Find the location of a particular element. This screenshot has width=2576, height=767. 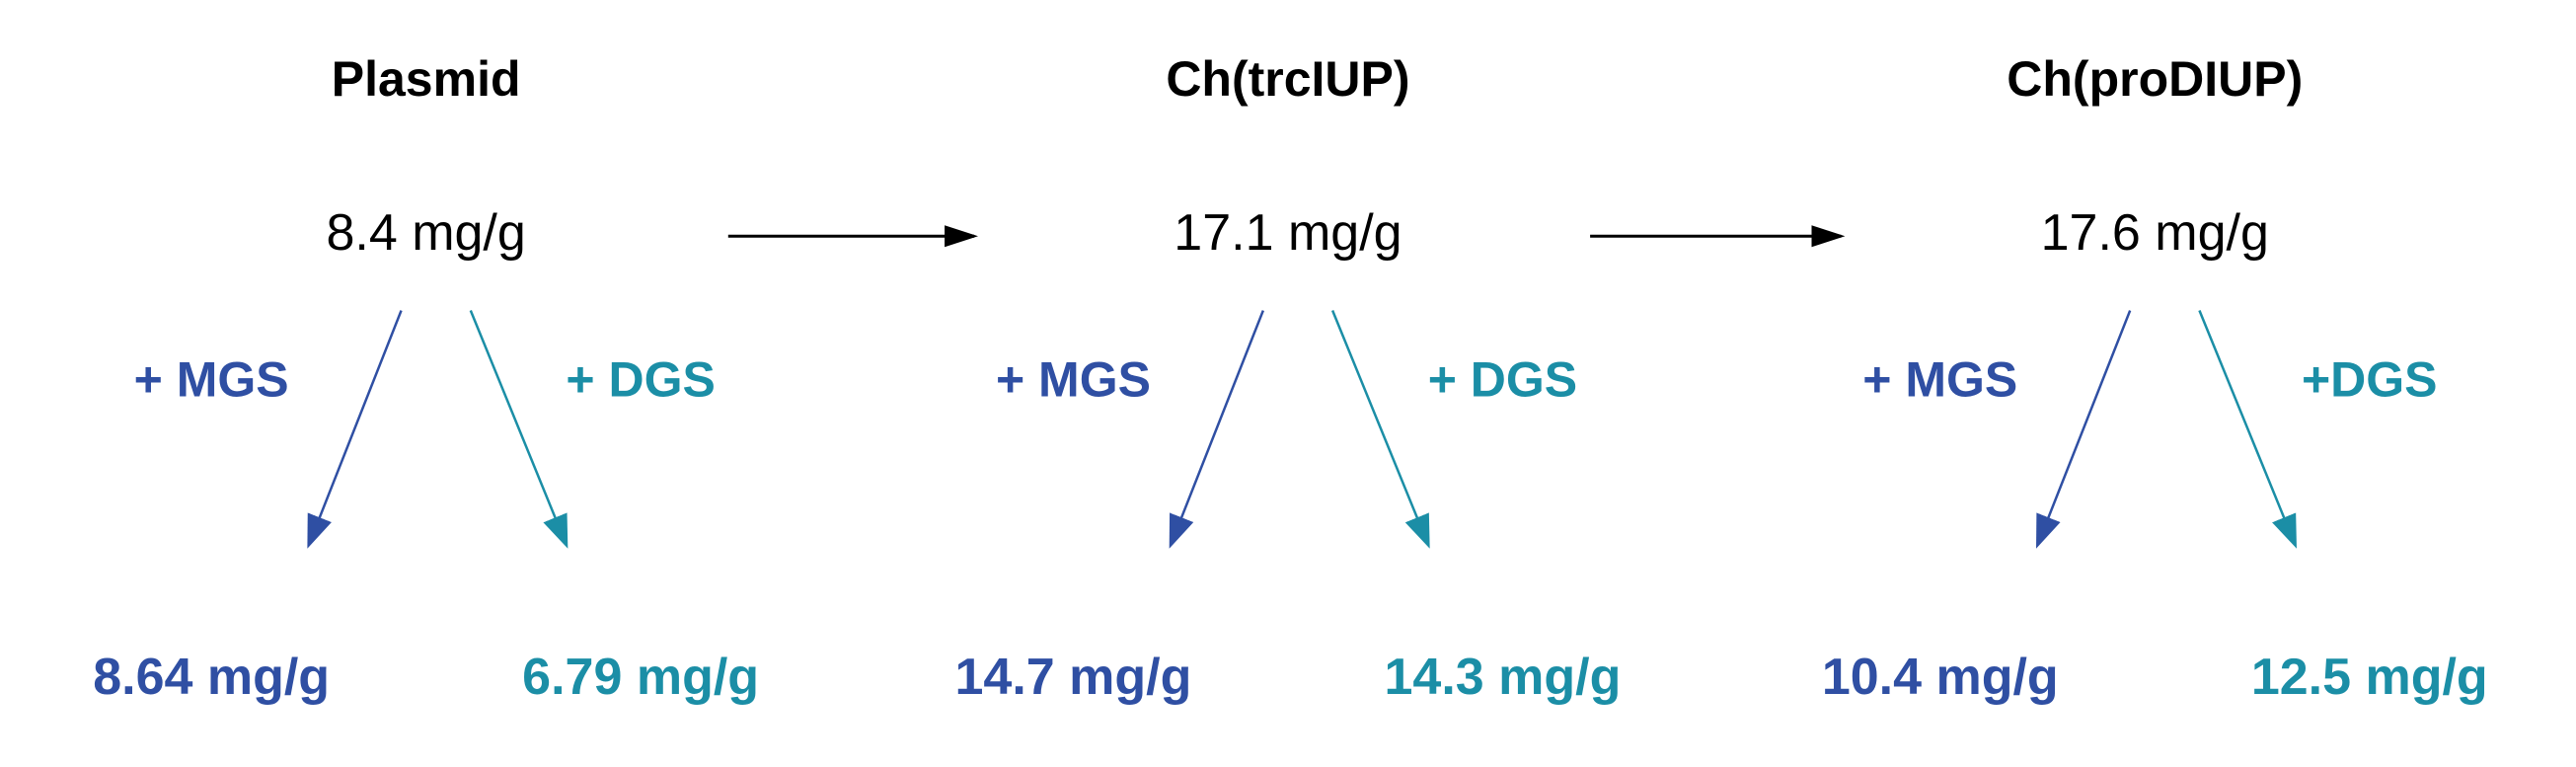

dgs-value: 14.3 mg/g is located at coordinates (1503, 677).